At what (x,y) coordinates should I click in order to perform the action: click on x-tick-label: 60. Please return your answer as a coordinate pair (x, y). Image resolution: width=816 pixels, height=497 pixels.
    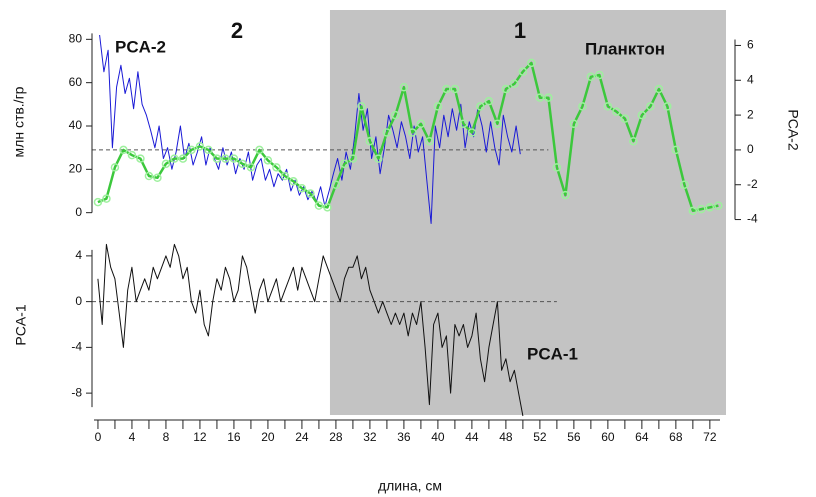
    Looking at the image, I should click on (608, 437).